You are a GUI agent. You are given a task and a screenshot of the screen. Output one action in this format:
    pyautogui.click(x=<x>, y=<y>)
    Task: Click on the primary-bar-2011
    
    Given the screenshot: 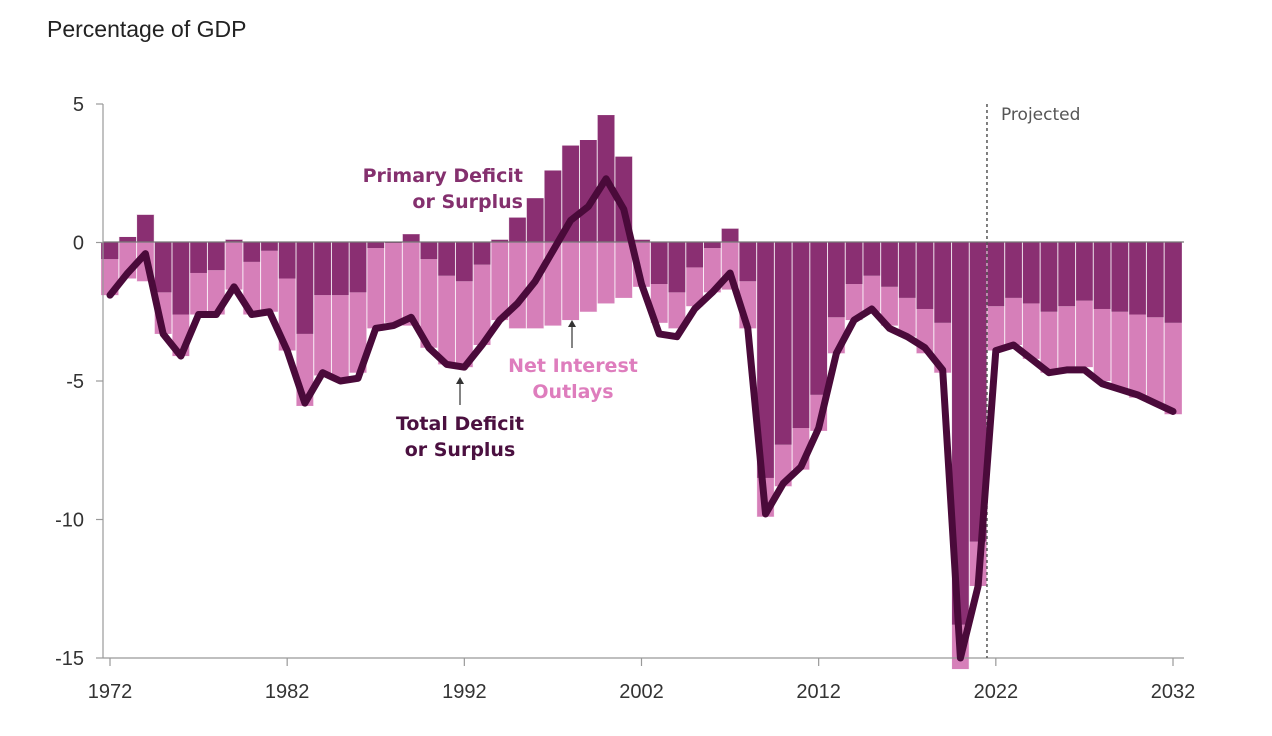 What is the action you would take?
    pyautogui.click(x=801, y=335)
    